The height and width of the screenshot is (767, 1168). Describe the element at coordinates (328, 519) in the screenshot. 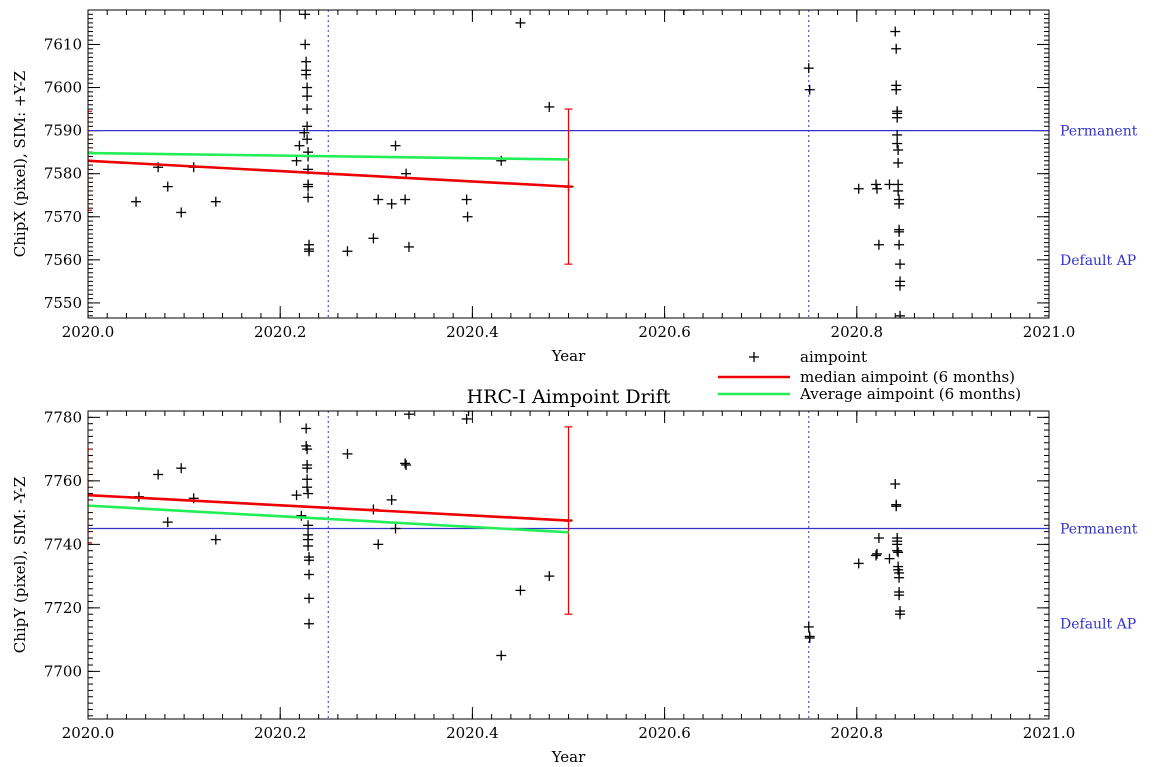

I see `average-line` at that location.